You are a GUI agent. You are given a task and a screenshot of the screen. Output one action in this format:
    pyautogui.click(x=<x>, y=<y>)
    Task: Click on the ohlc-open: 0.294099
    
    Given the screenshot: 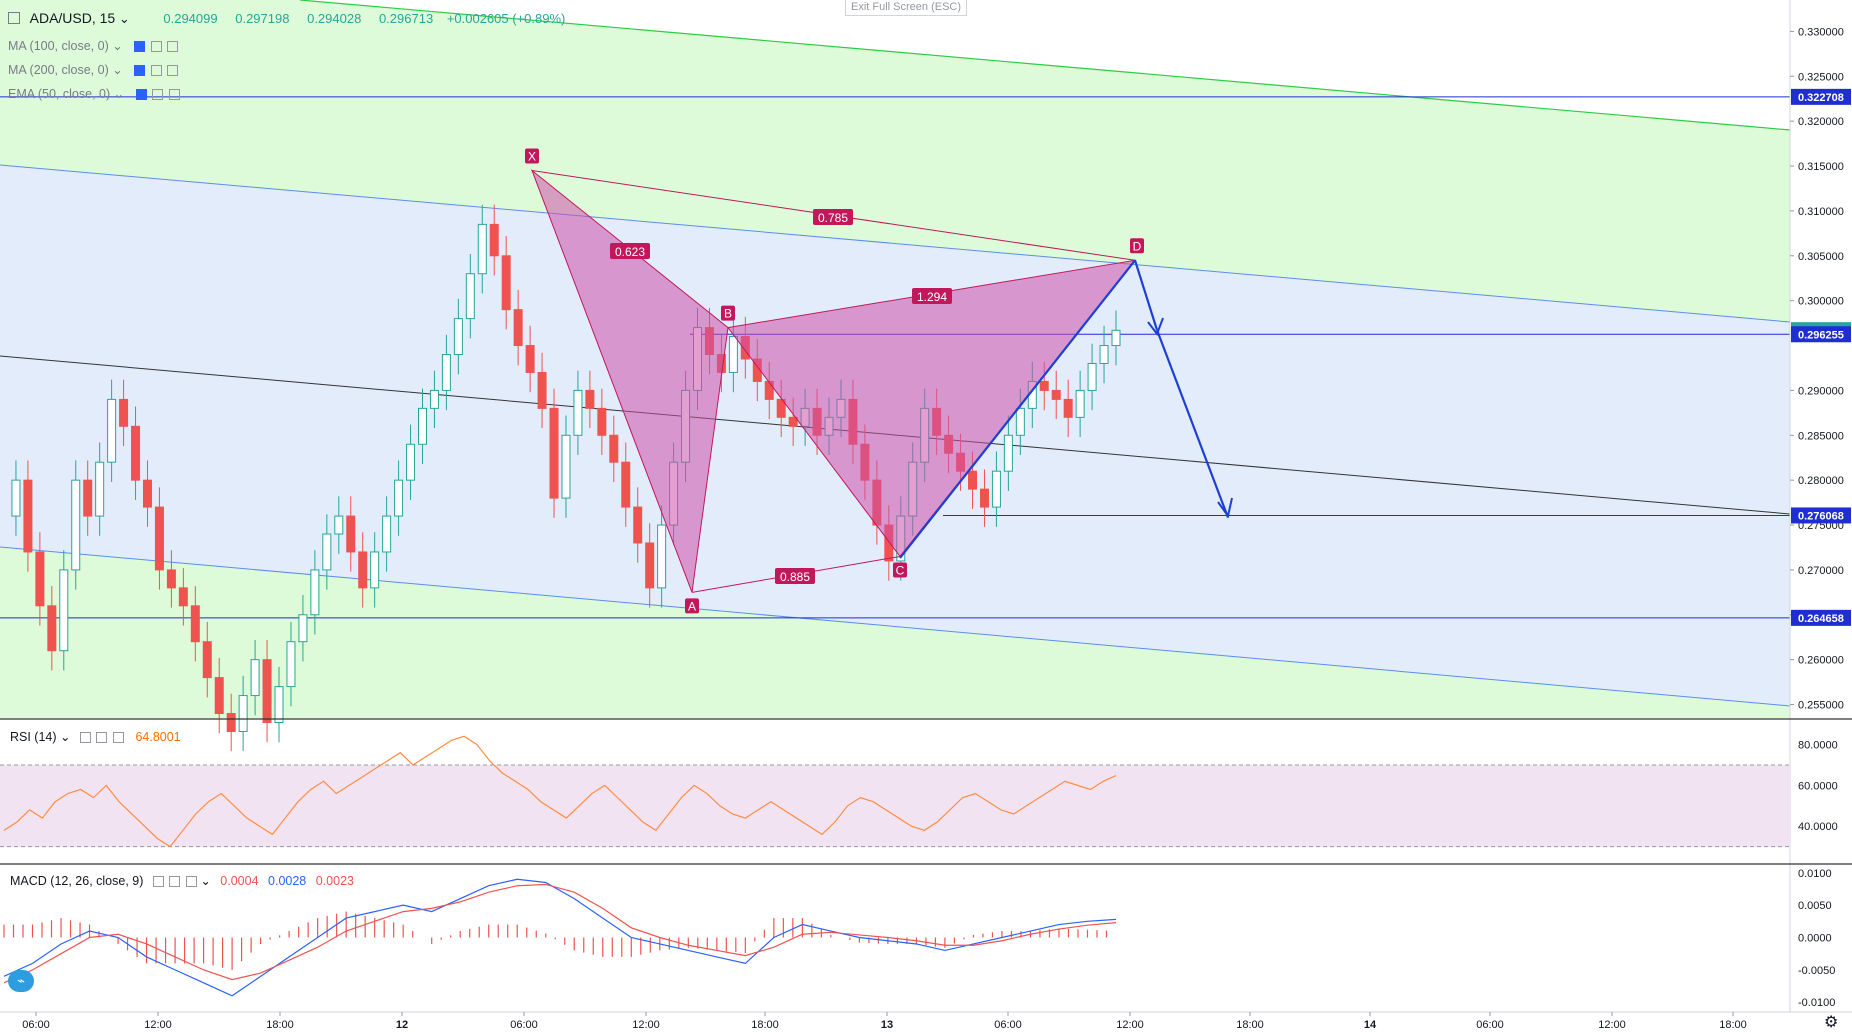 What is the action you would take?
    pyautogui.click(x=190, y=18)
    